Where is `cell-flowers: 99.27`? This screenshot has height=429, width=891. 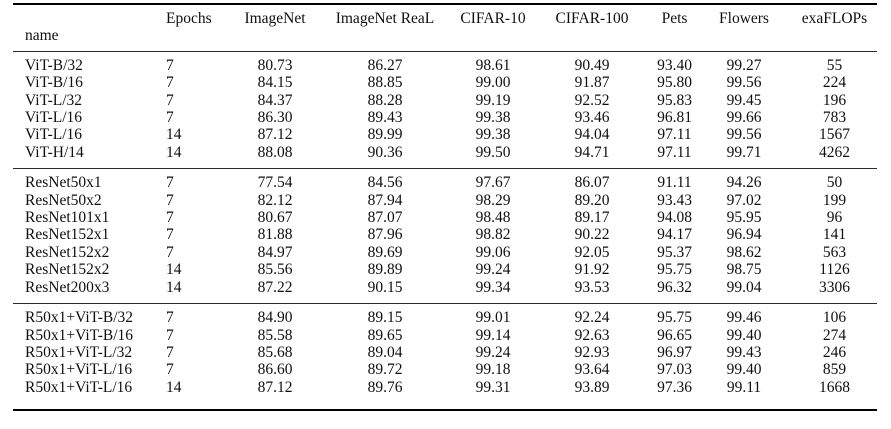 cell-flowers: 99.27 is located at coordinates (744, 65).